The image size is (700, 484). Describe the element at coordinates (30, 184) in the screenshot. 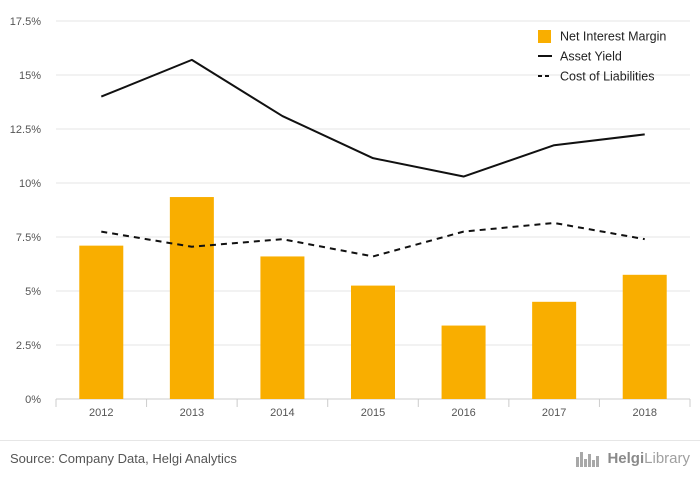

I see `y-tick-label: 10%` at that location.